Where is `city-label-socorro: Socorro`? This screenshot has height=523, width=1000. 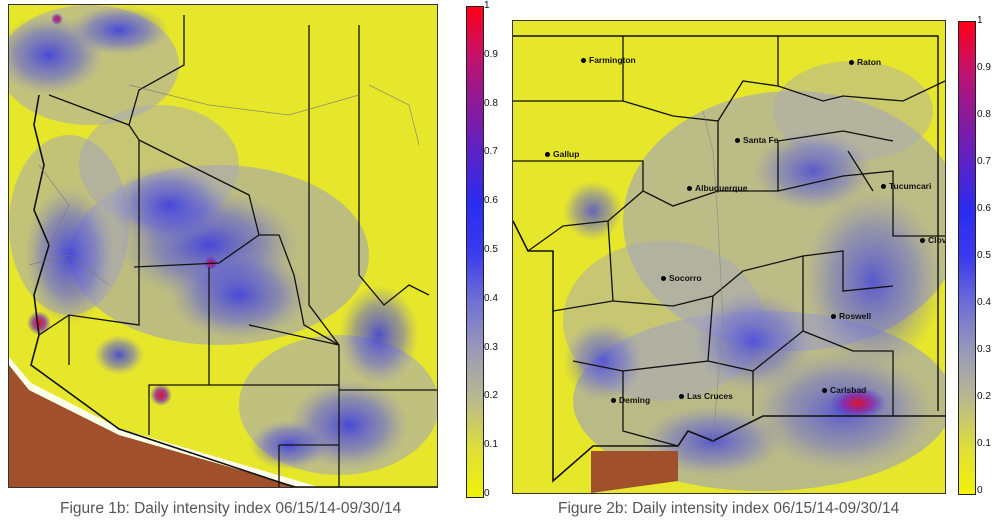
city-label-socorro: Socorro is located at coordinates (681, 278).